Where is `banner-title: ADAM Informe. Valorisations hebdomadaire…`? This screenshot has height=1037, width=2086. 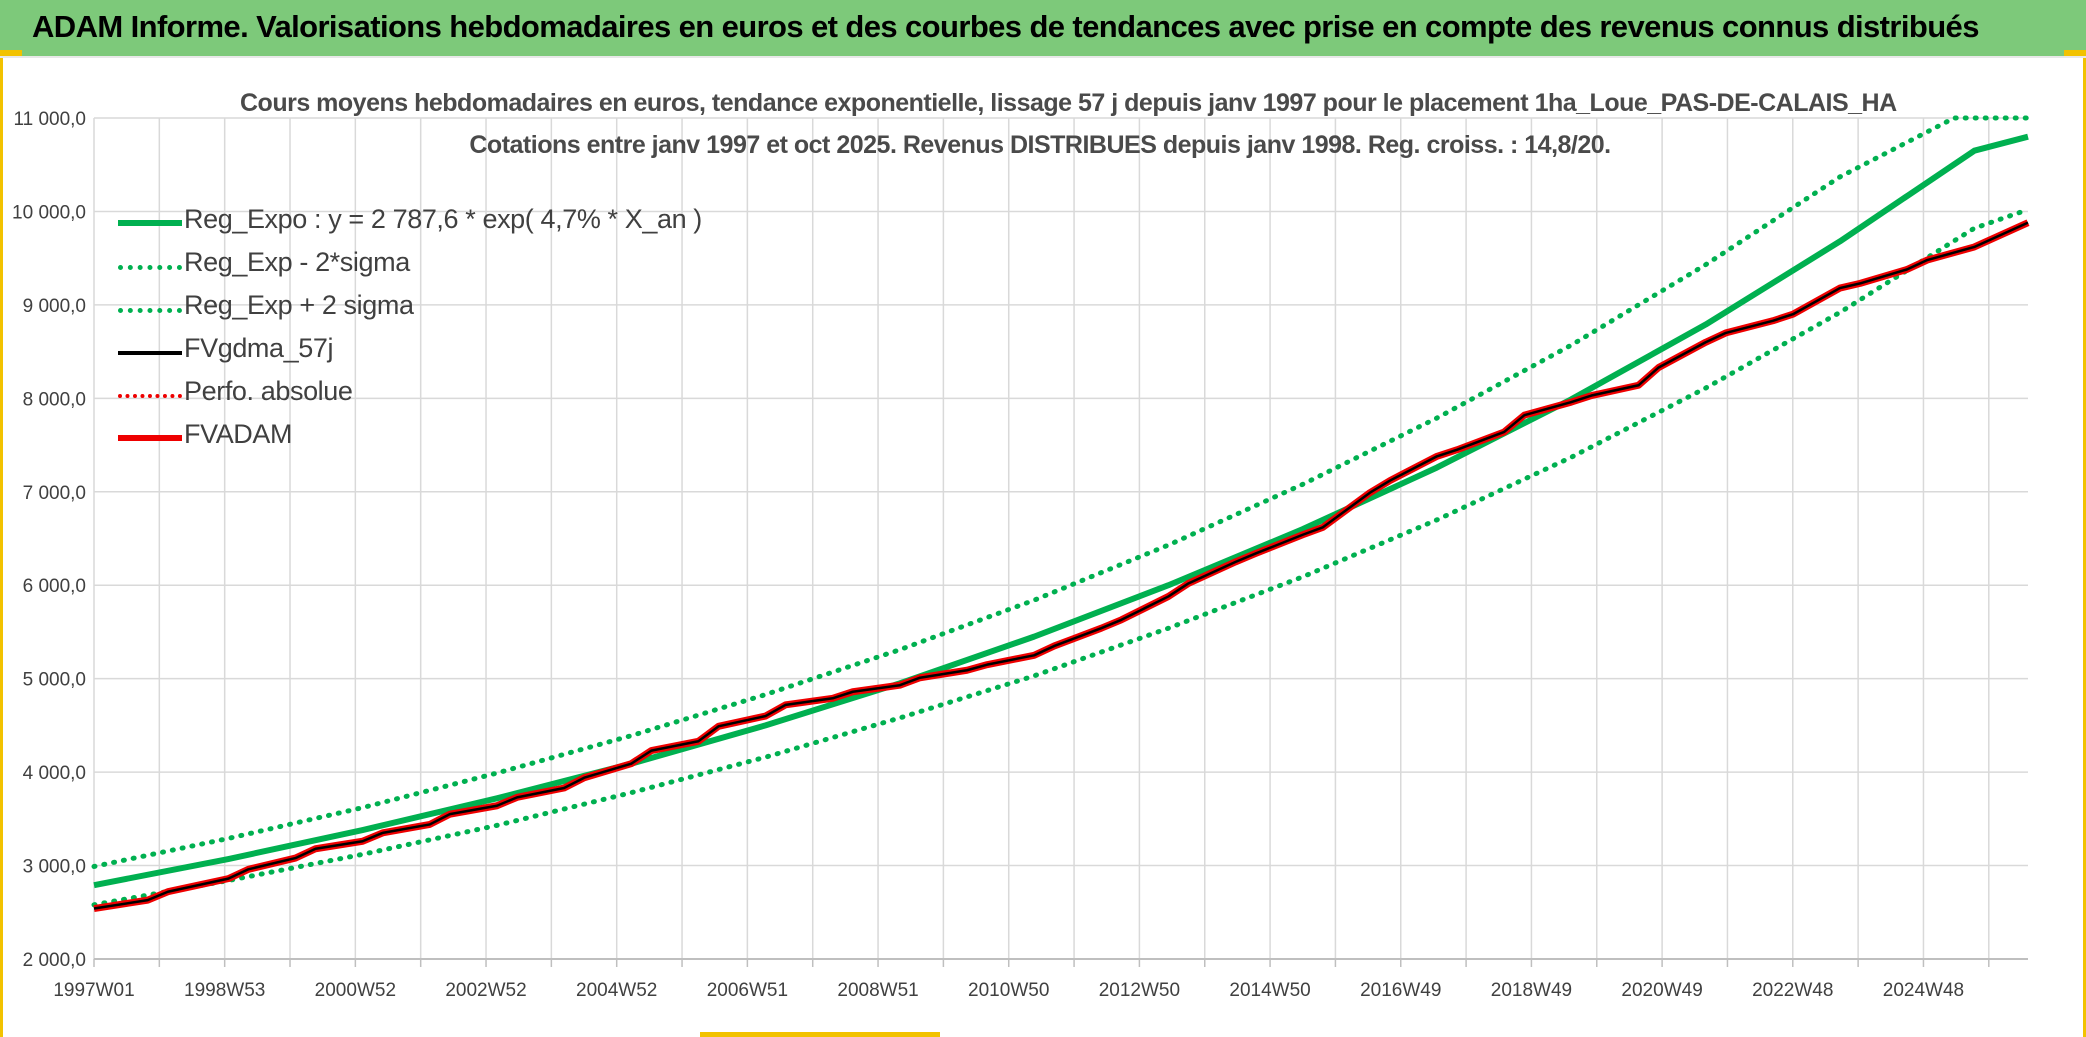 banner-title: ADAM Informe. Valorisations hebdomadaire… is located at coordinates (1005, 26).